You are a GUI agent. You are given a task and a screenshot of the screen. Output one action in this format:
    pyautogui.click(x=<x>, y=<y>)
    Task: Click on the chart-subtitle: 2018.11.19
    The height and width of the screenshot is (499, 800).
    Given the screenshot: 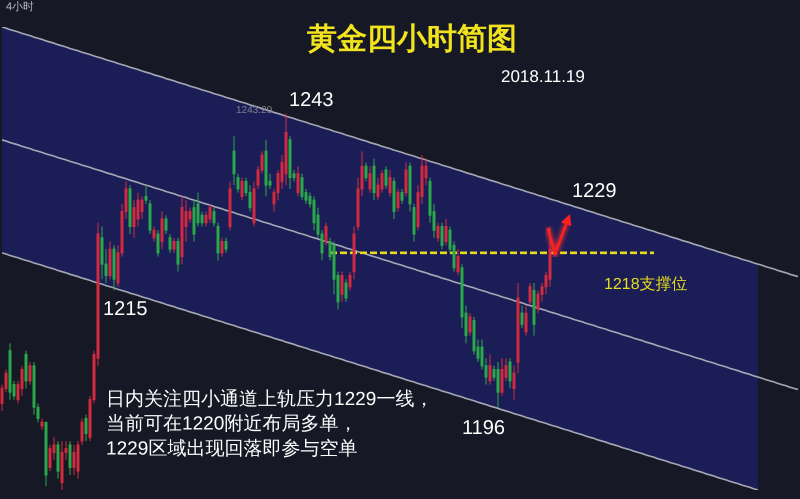 What is the action you would take?
    pyautogui.click(x=543, y=76)
    